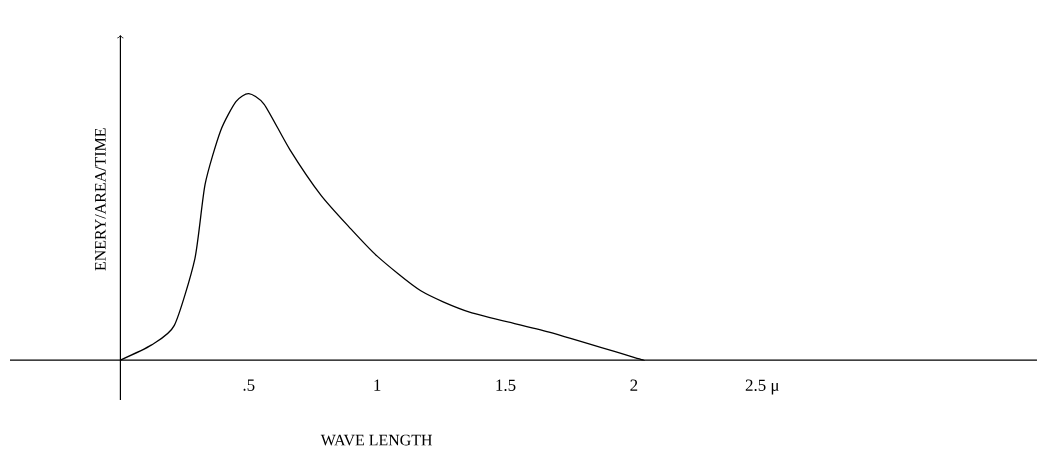 This screenshot has width=1037, height=467. What do you see at coordinates (762, 387) in the screenshot?
I see `x-tick-label: 2.5 μ` at bounding box center [762, 387].